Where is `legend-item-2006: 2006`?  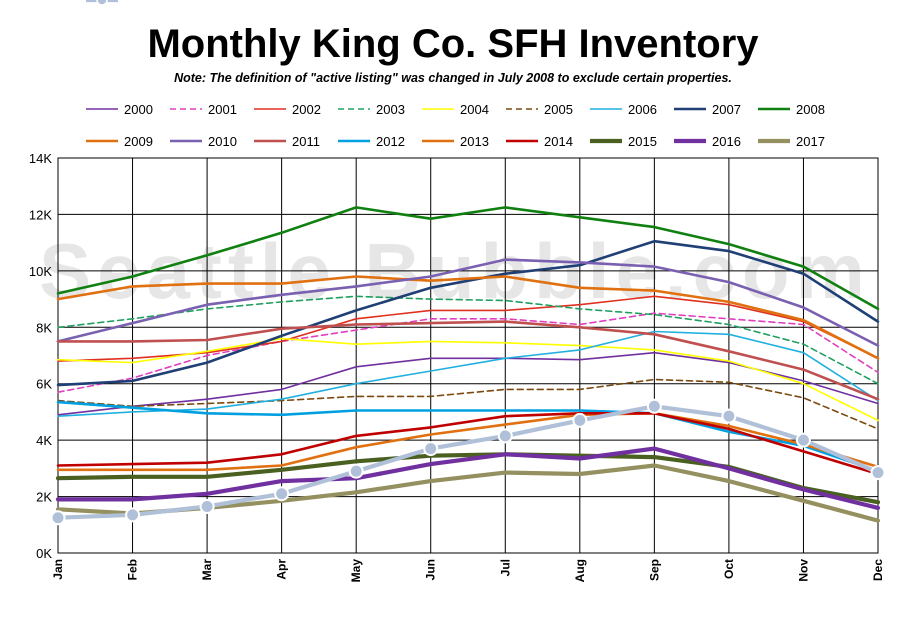 legend-item-2006: 2006 is located at coordinates (623, 109).